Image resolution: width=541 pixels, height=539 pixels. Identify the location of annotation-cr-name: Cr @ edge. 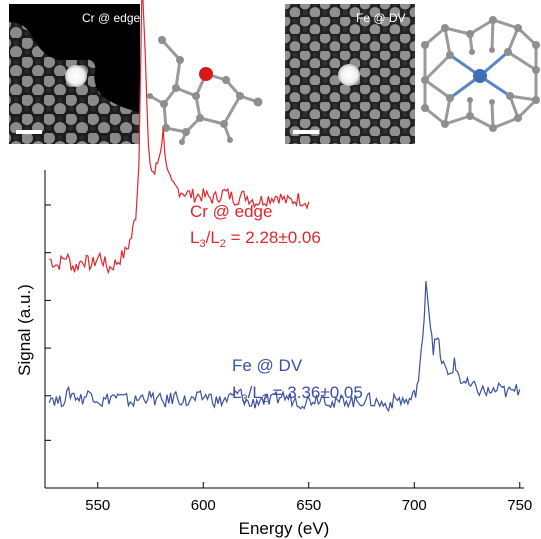
(231, 211).